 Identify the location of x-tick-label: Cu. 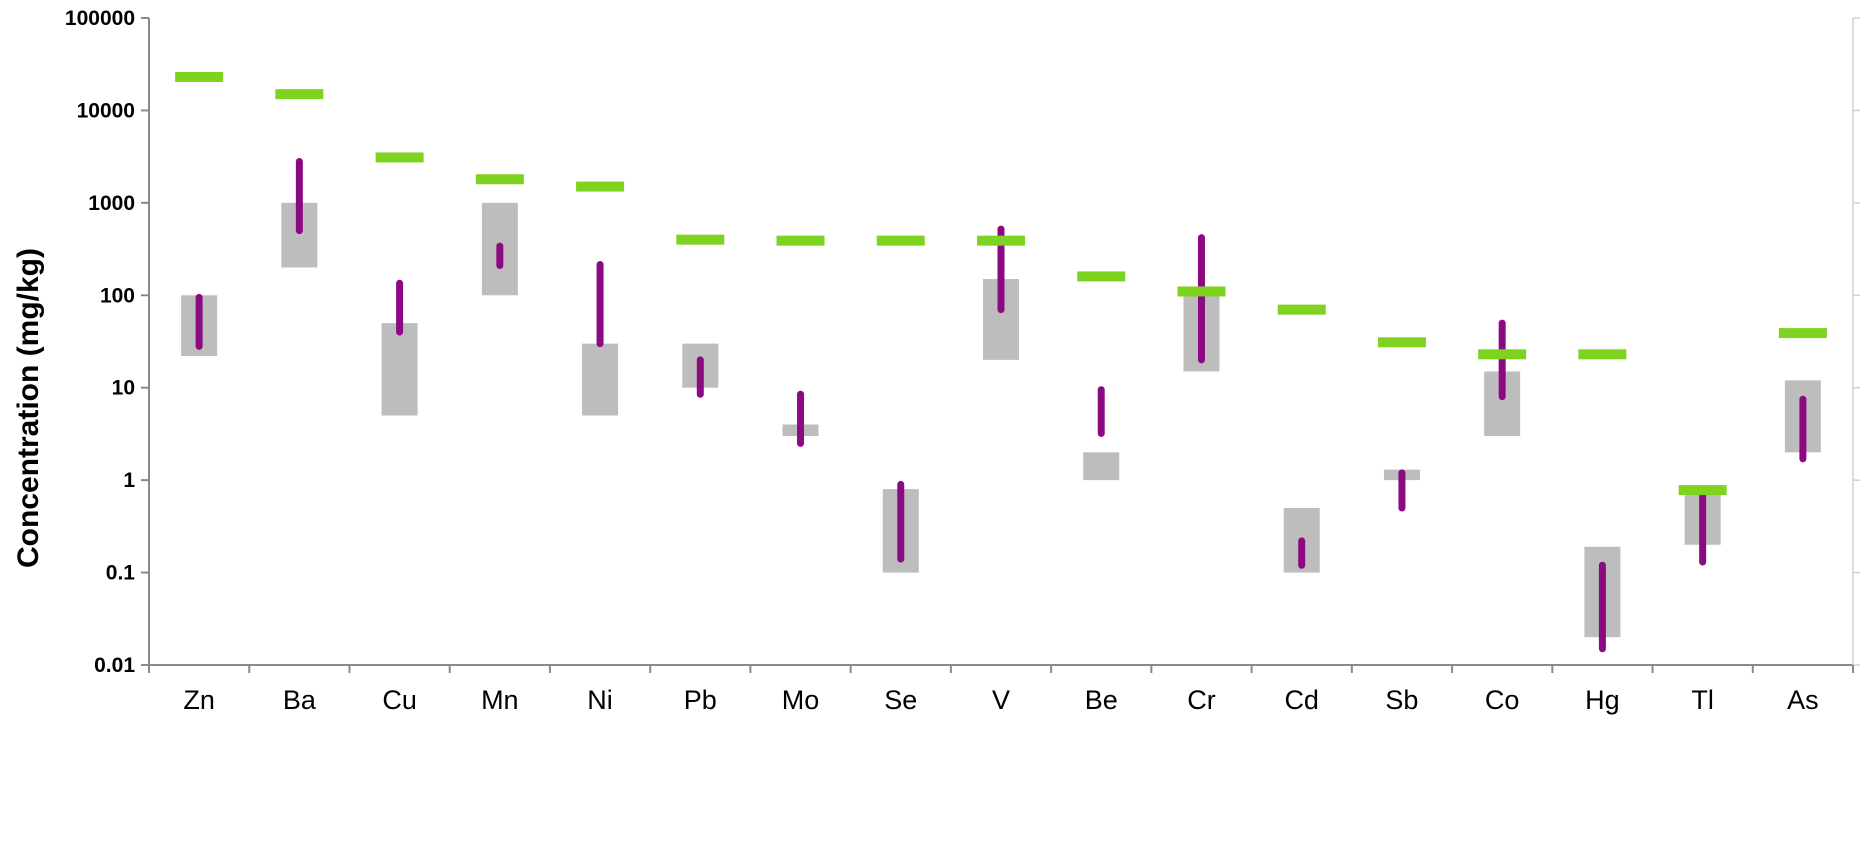
(399, 700).